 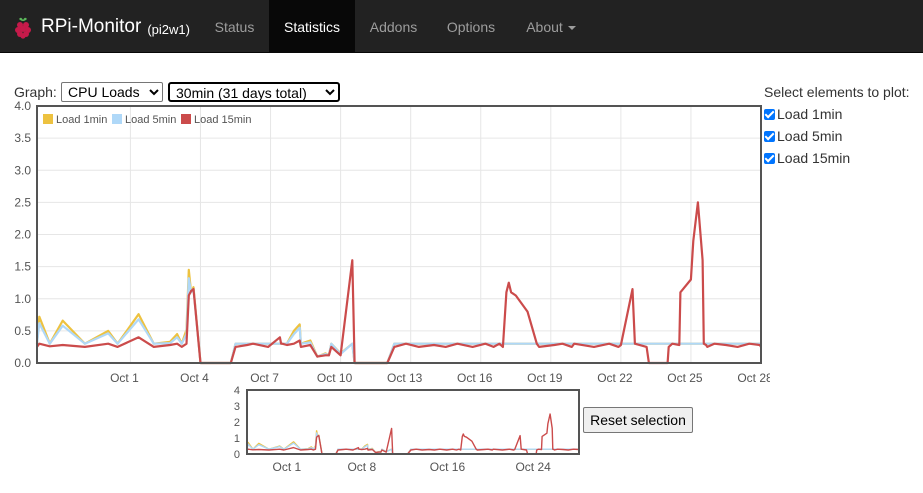 What do you see at coordinates (837, 92) in the screenshot?
I see `plot-select-title: Select elements to plot:` at bounding box center [837, 92].